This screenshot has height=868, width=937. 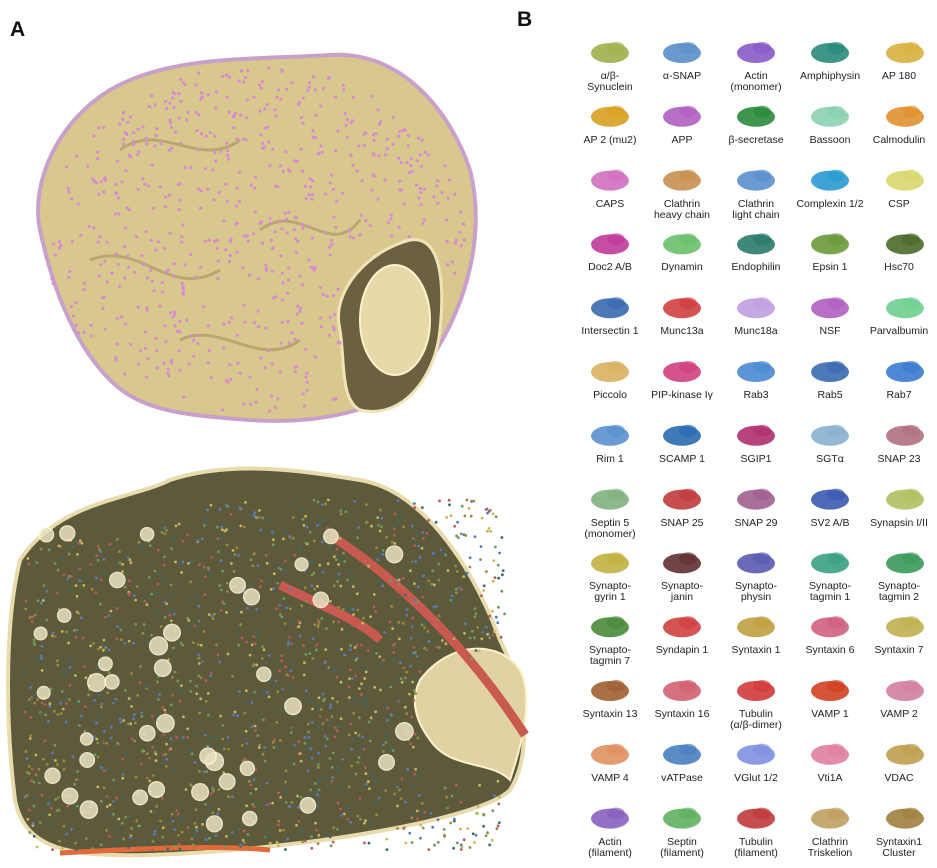 I want to click on protein-label: Vti1A, so click(x=830, y=777).